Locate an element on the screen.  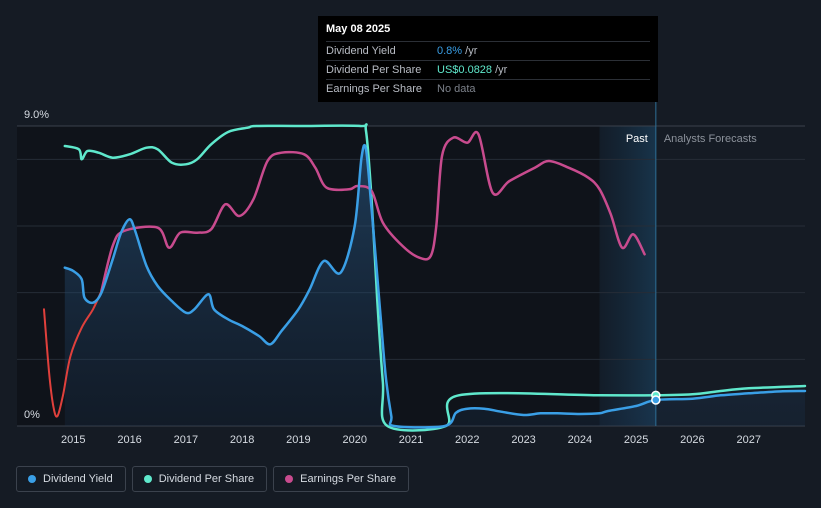
legend-item-dividend-yield: Dividend Yield is located at coordinates (71, 479).